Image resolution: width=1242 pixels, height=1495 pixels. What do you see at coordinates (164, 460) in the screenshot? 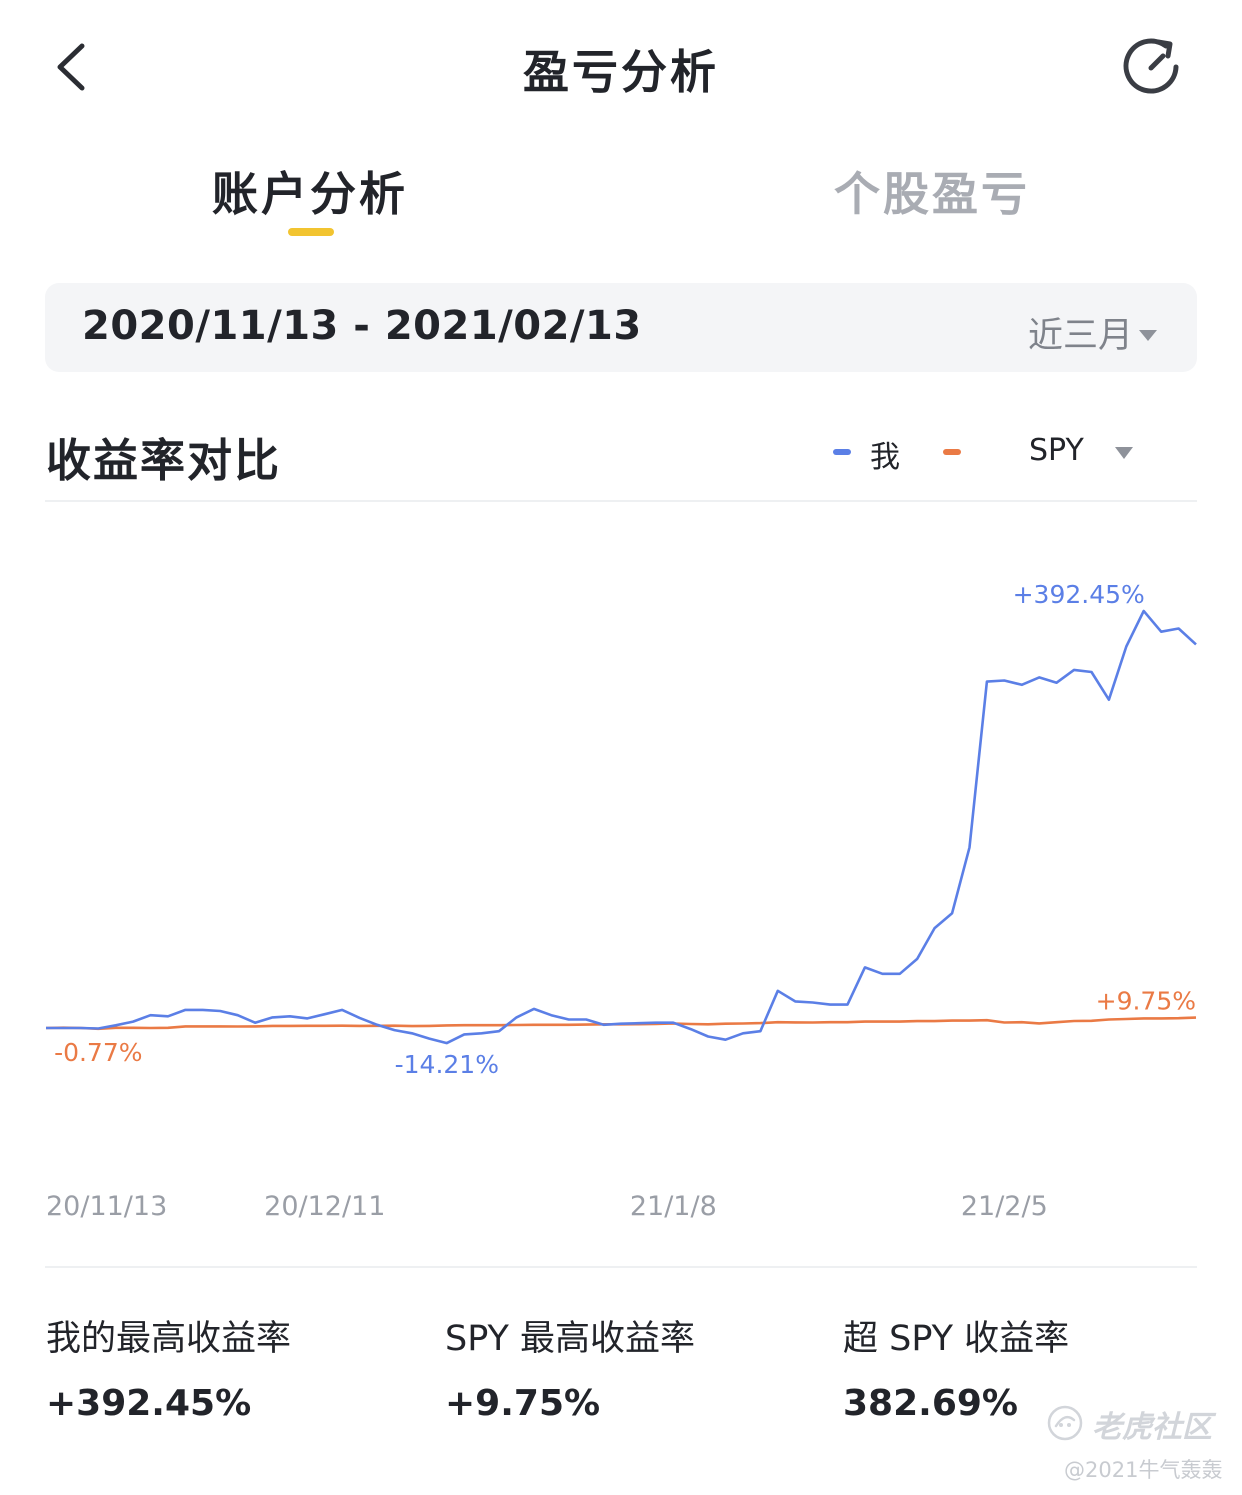
I see `section-title: 收益率对比` at bounding box center [164, 460].